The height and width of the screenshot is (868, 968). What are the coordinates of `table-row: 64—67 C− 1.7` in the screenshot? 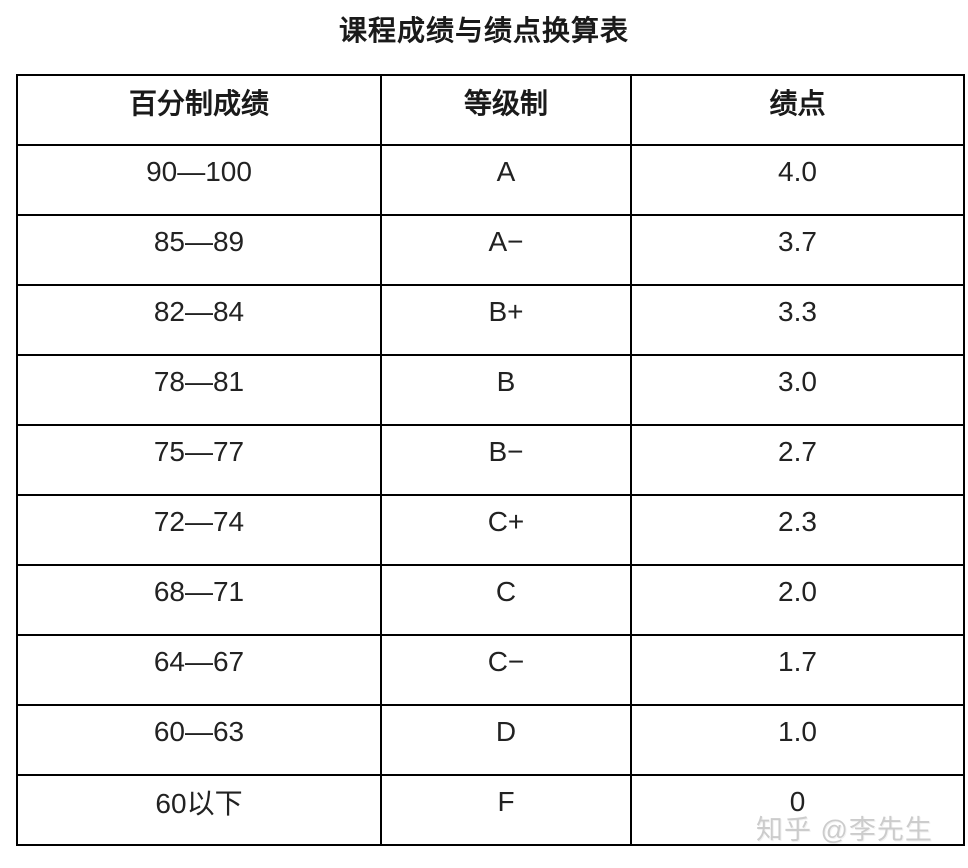 It's located at (490, 670).